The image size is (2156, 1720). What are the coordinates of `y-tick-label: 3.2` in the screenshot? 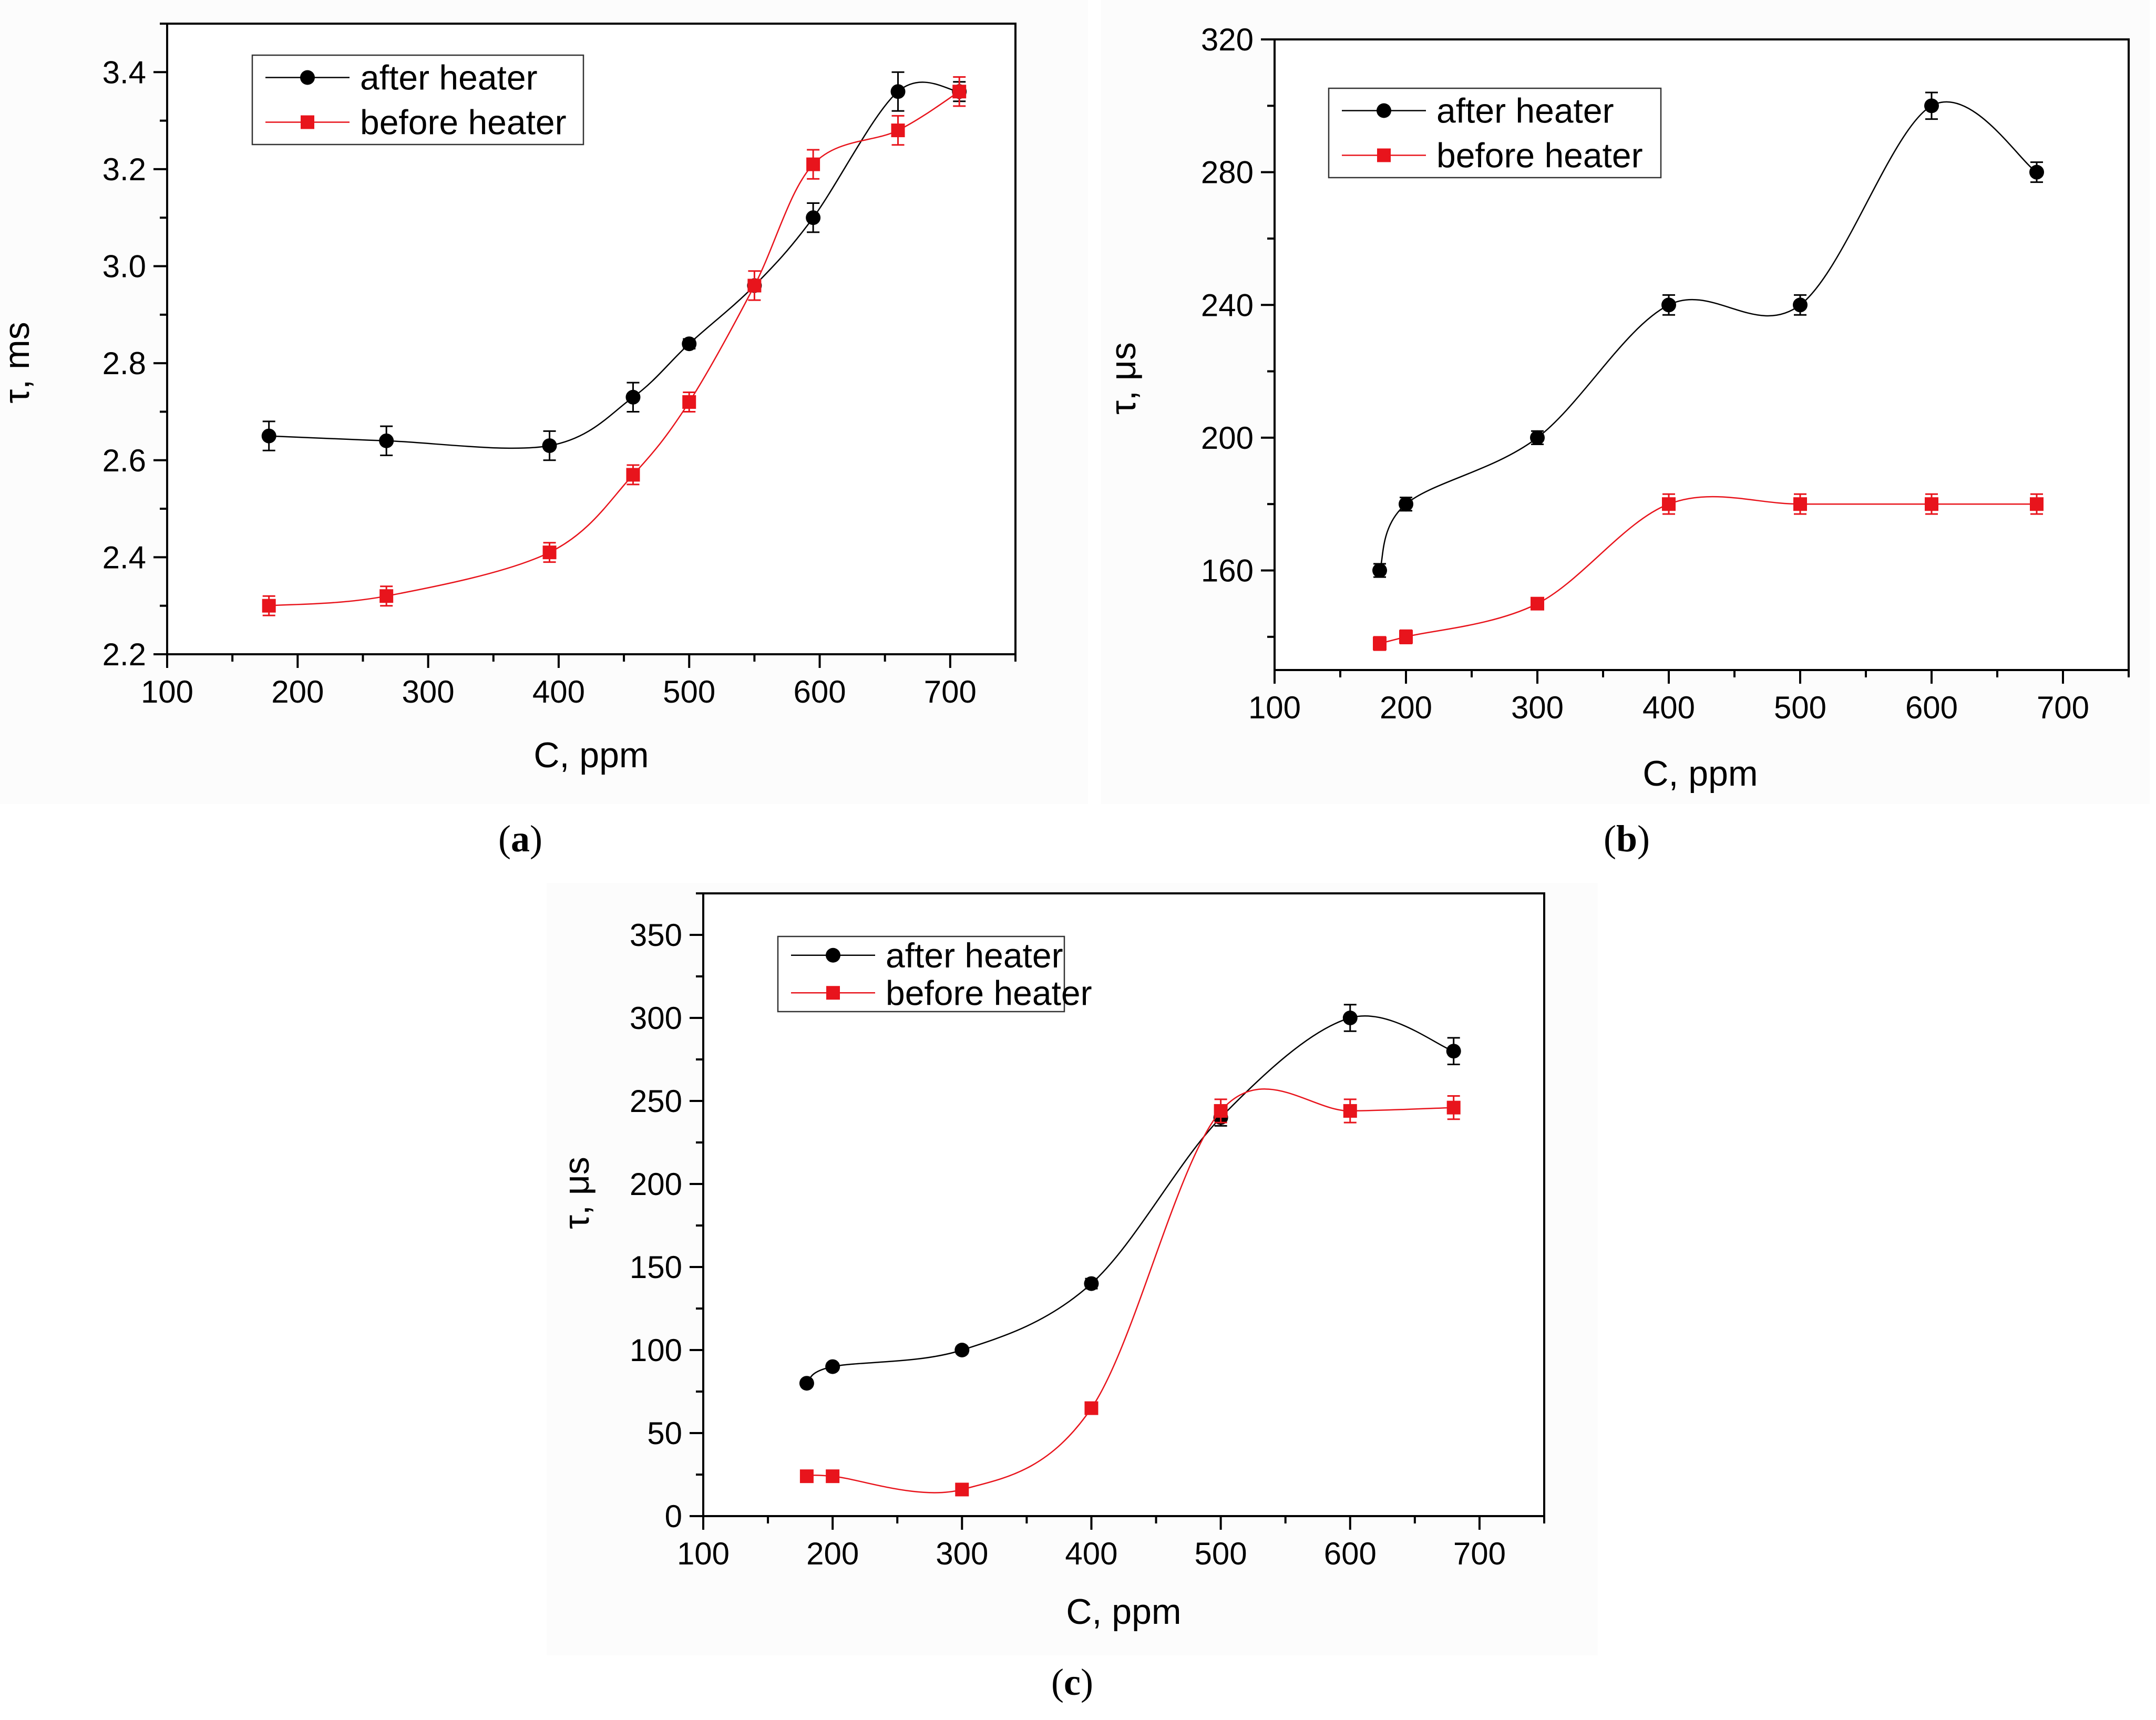 It's located at (124, 169).